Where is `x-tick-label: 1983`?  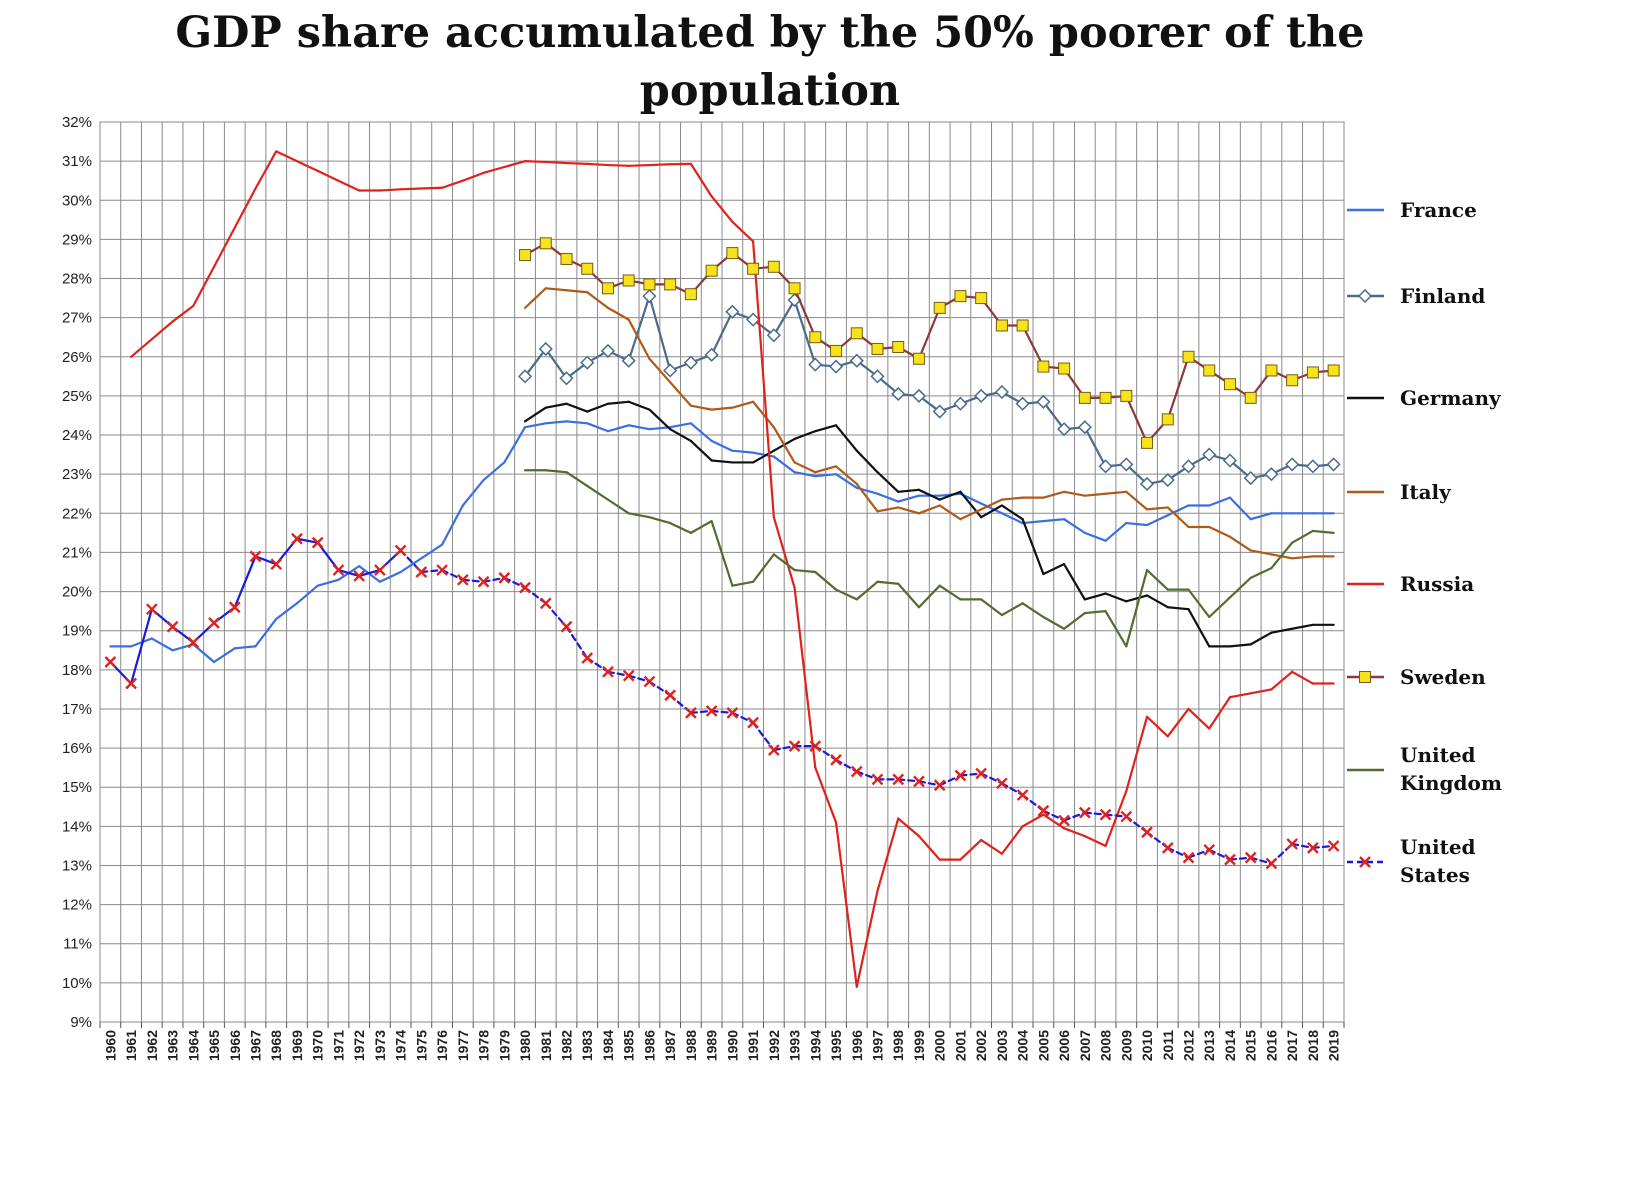 x-tick-label: 1983 is located at coordinates (587, 1045).